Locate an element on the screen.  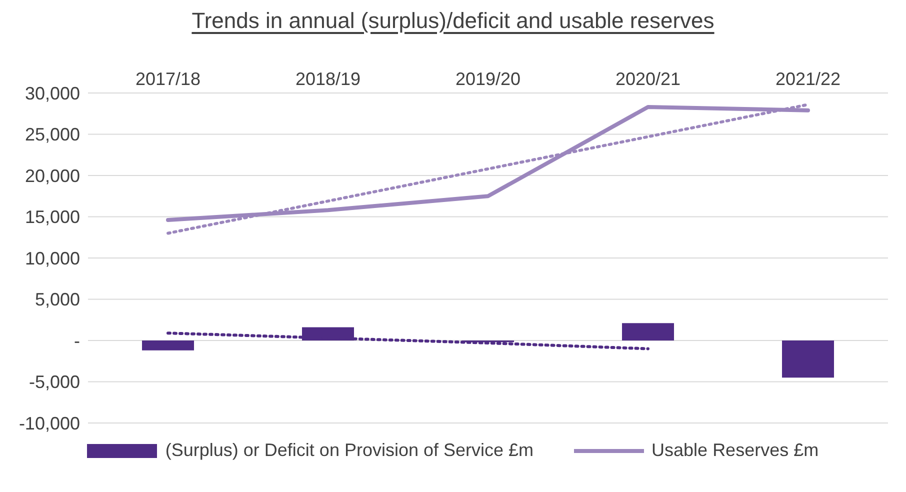
x-tick-label: 2020/21 is located at coordinates (648, 79).